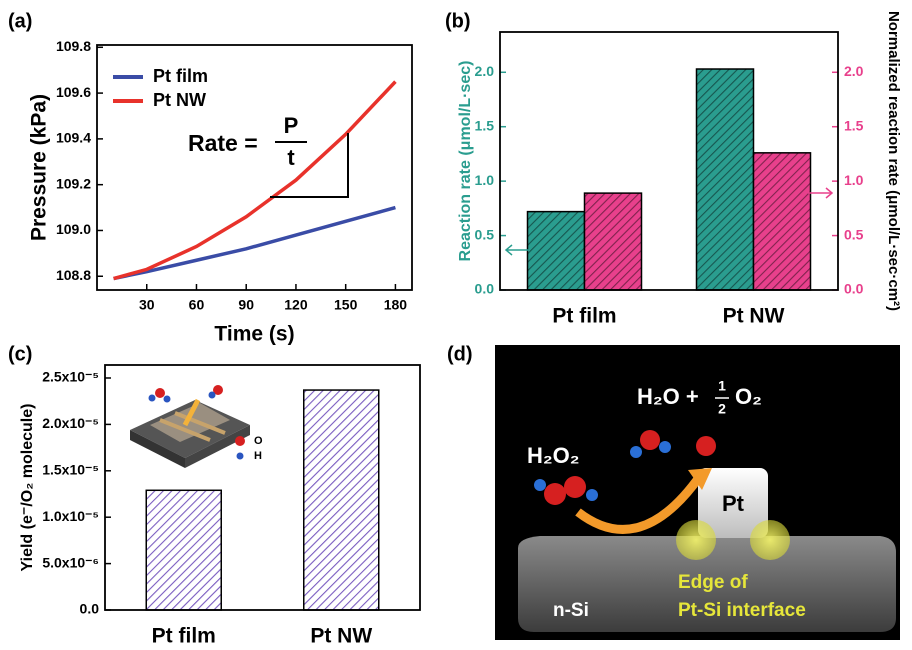 The width and height of the screenshot is (912, 650). Describe the element at coordinates (20, 354) in the screenshot. I see `panel-label: (c)` at that location.